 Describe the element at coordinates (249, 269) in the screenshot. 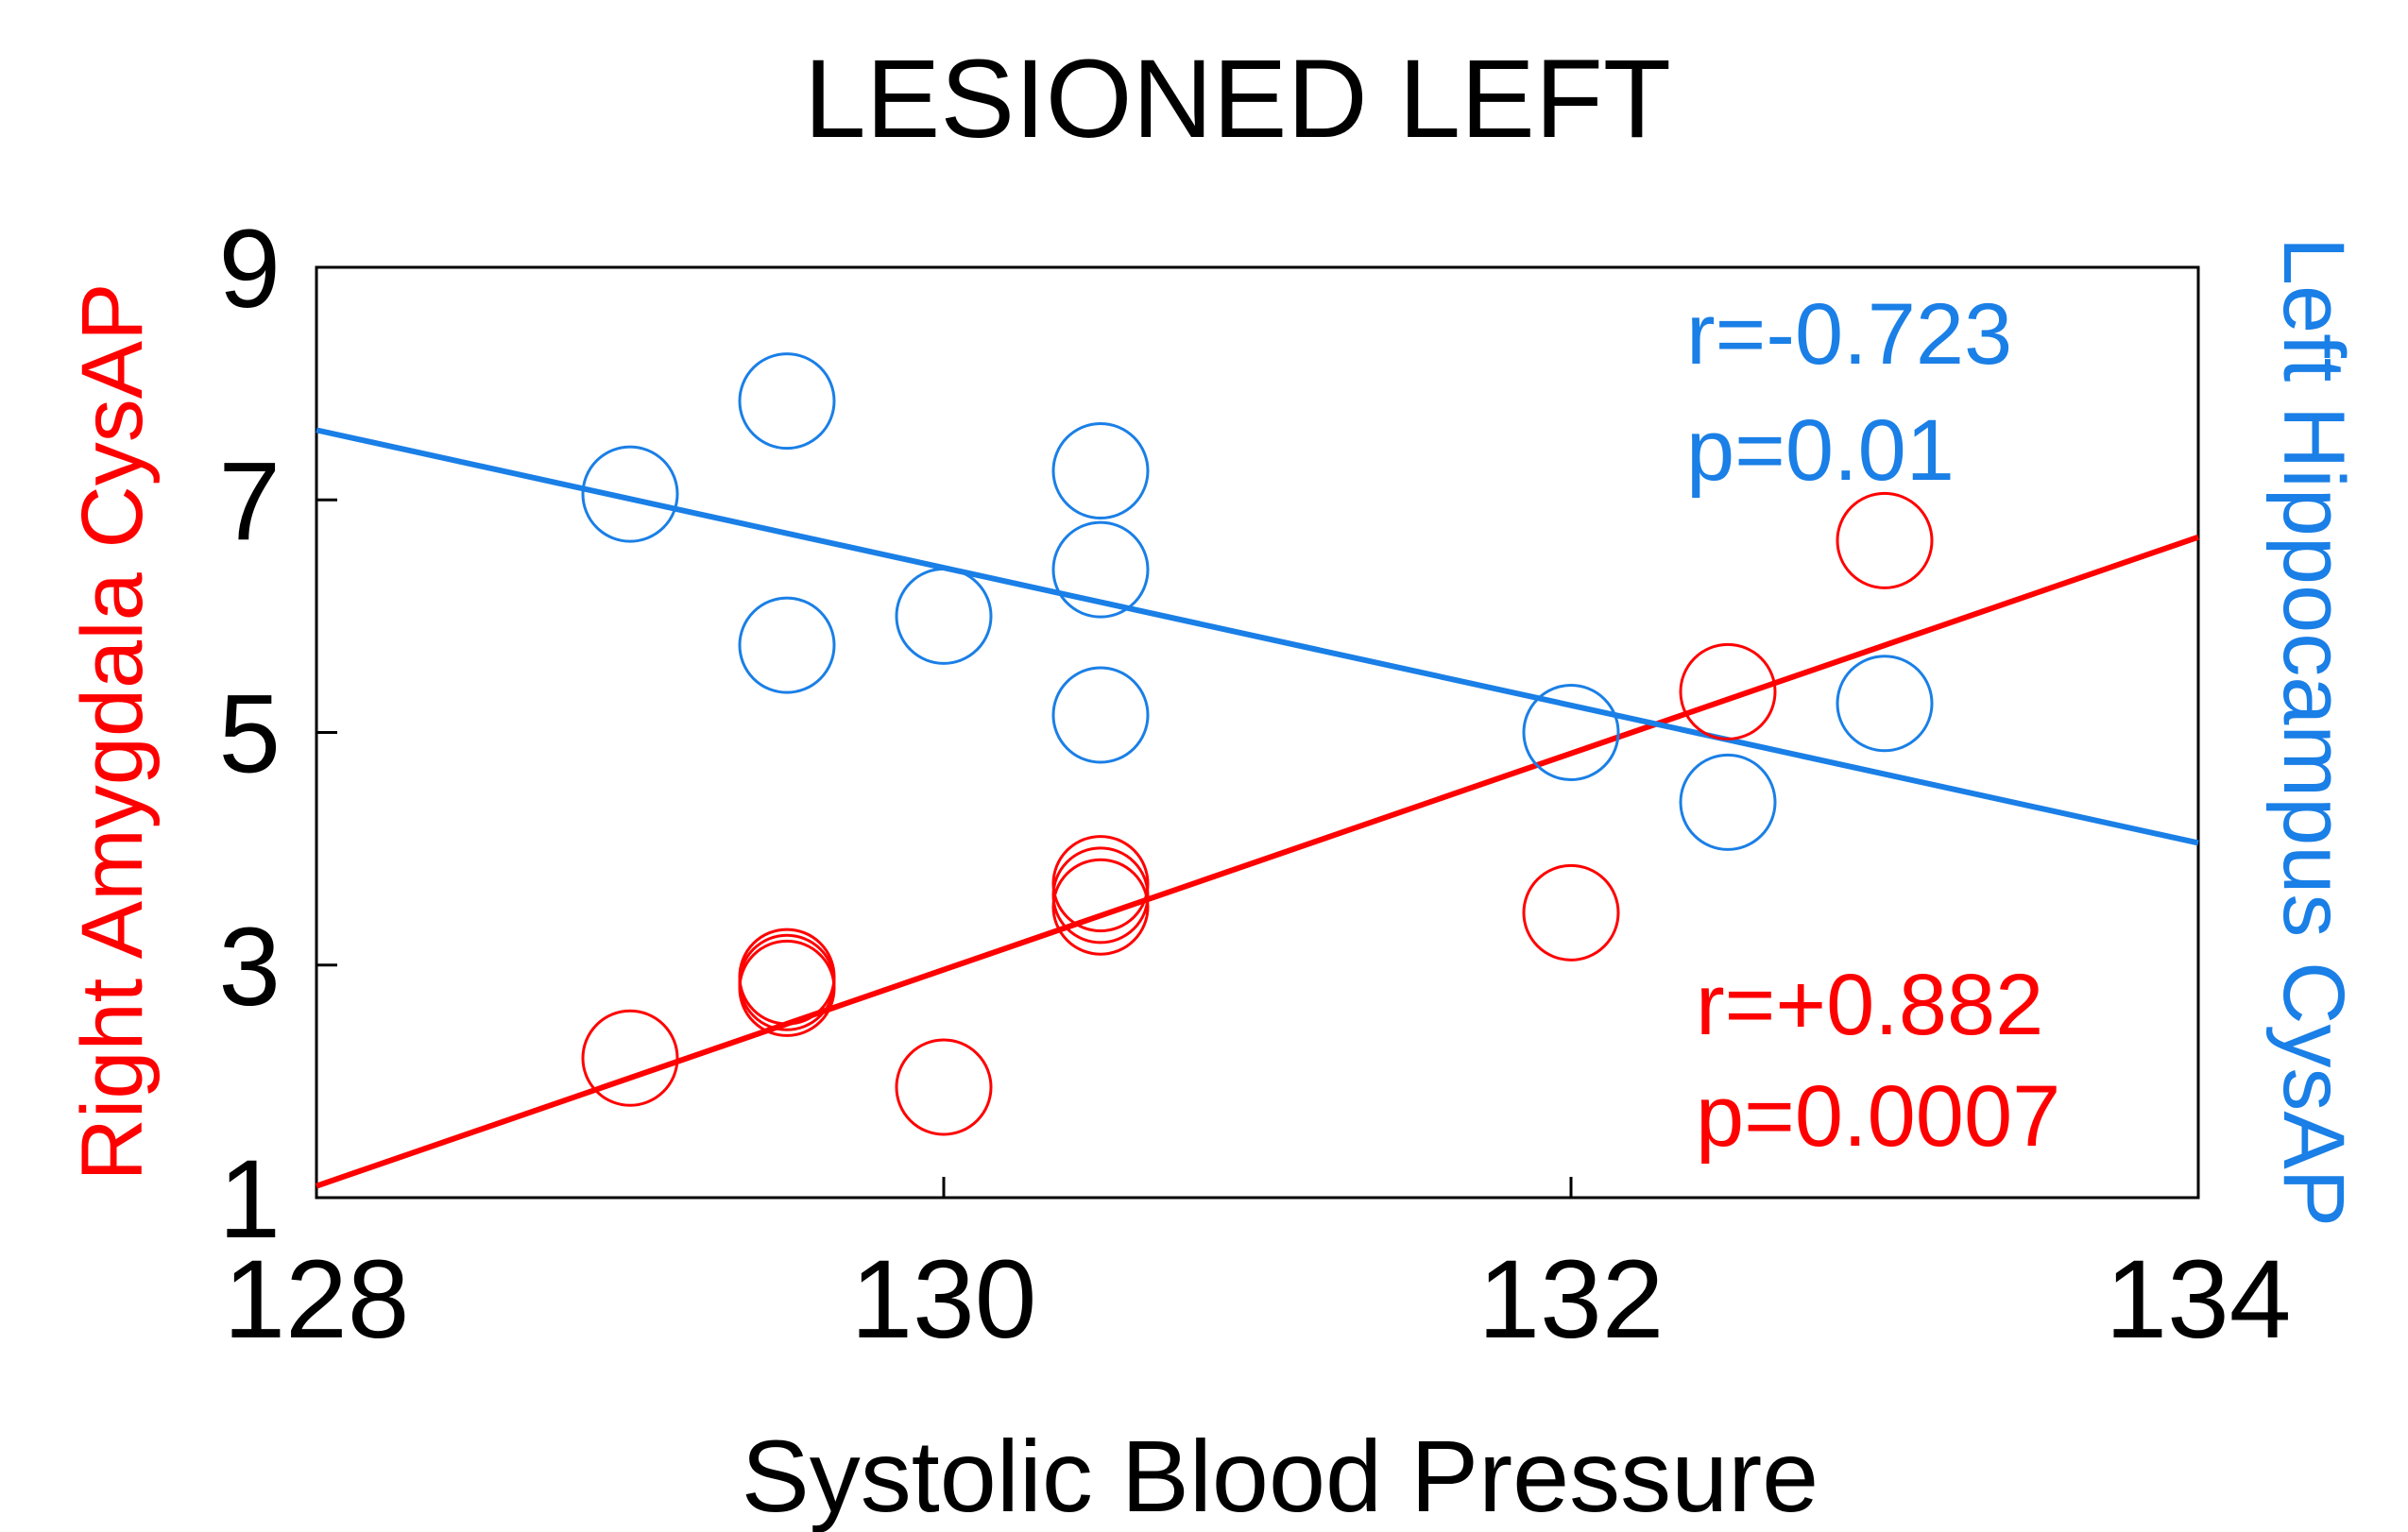

I see `y-tick-label: 9` at that location.